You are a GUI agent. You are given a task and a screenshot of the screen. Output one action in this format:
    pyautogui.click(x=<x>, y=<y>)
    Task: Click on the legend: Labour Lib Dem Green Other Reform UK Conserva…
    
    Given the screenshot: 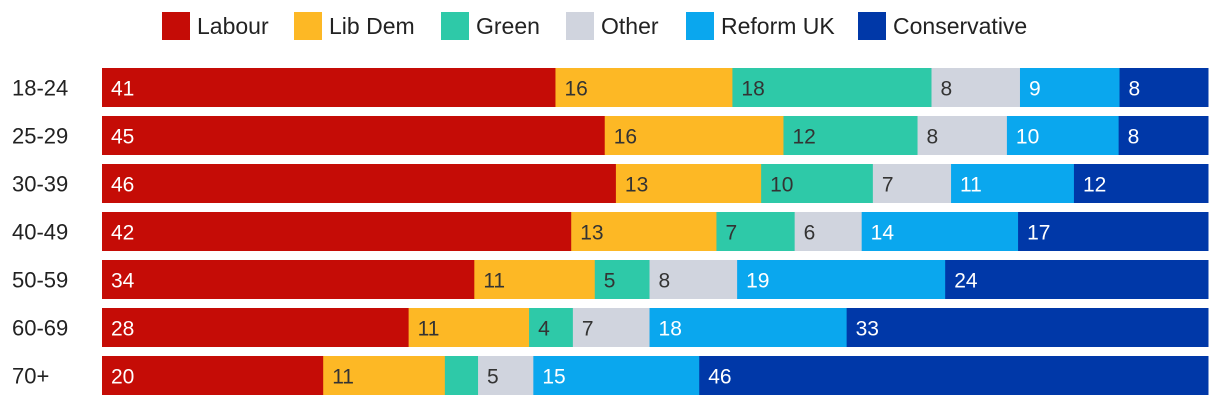 What is the action you would take?
    pyautogui.click(x=594, y=26)
    